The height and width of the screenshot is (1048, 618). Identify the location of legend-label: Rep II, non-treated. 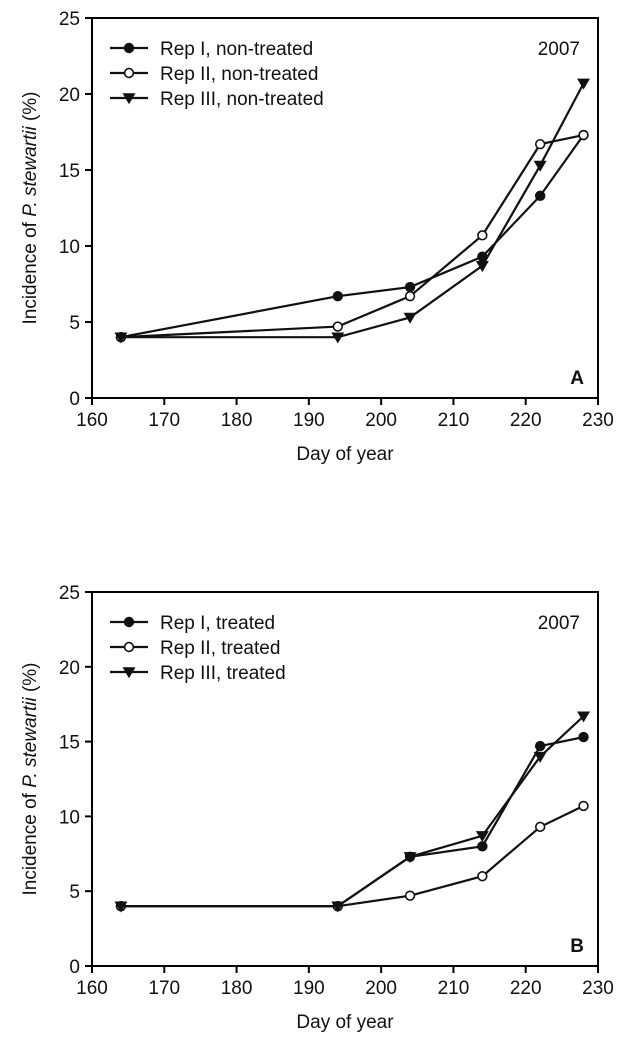
(239, 74).